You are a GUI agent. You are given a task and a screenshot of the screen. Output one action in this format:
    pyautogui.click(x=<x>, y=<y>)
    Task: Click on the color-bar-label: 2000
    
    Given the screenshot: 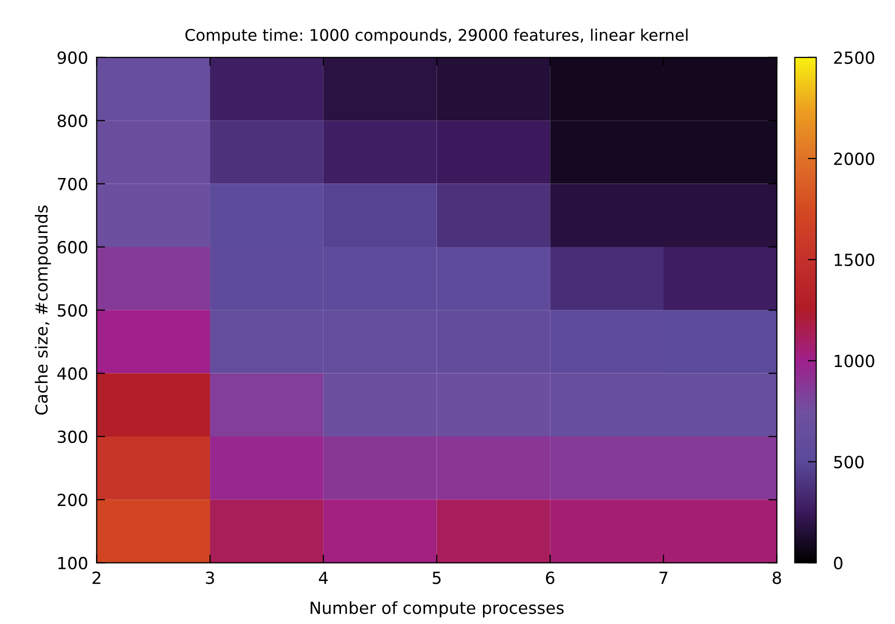 What is the action you would take?
    pyautogui.click(x=854, y=159)
    